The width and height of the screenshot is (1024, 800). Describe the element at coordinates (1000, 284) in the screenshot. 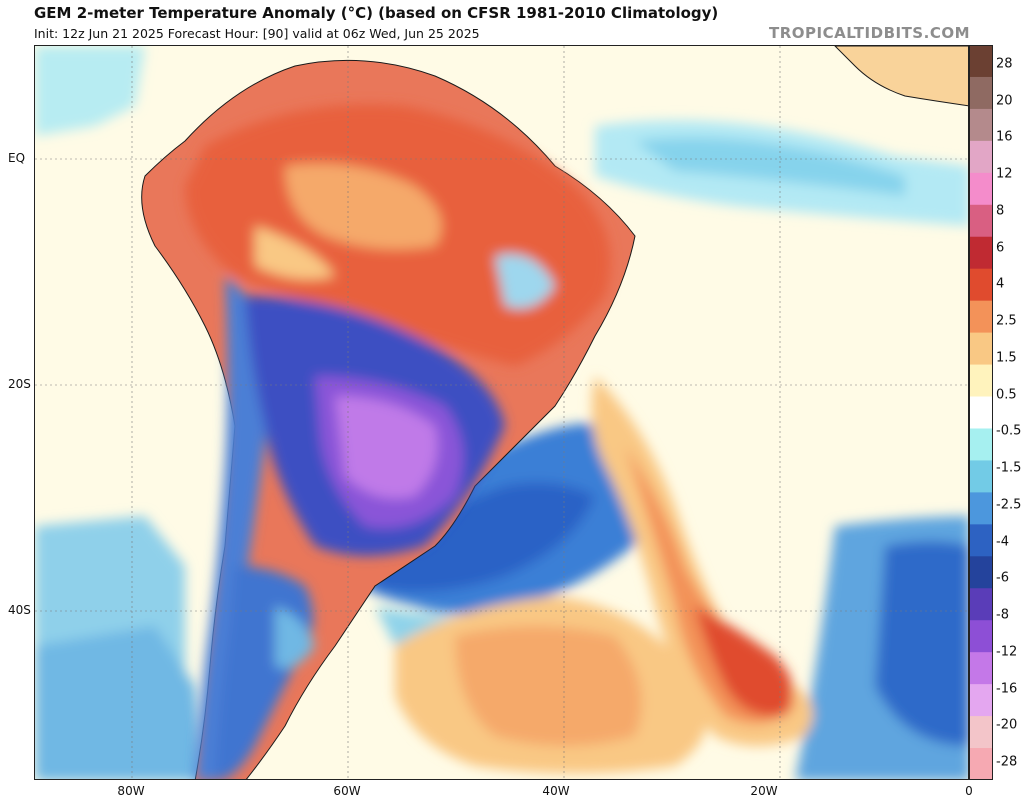

I see `colorbar-label: 4` at that location.